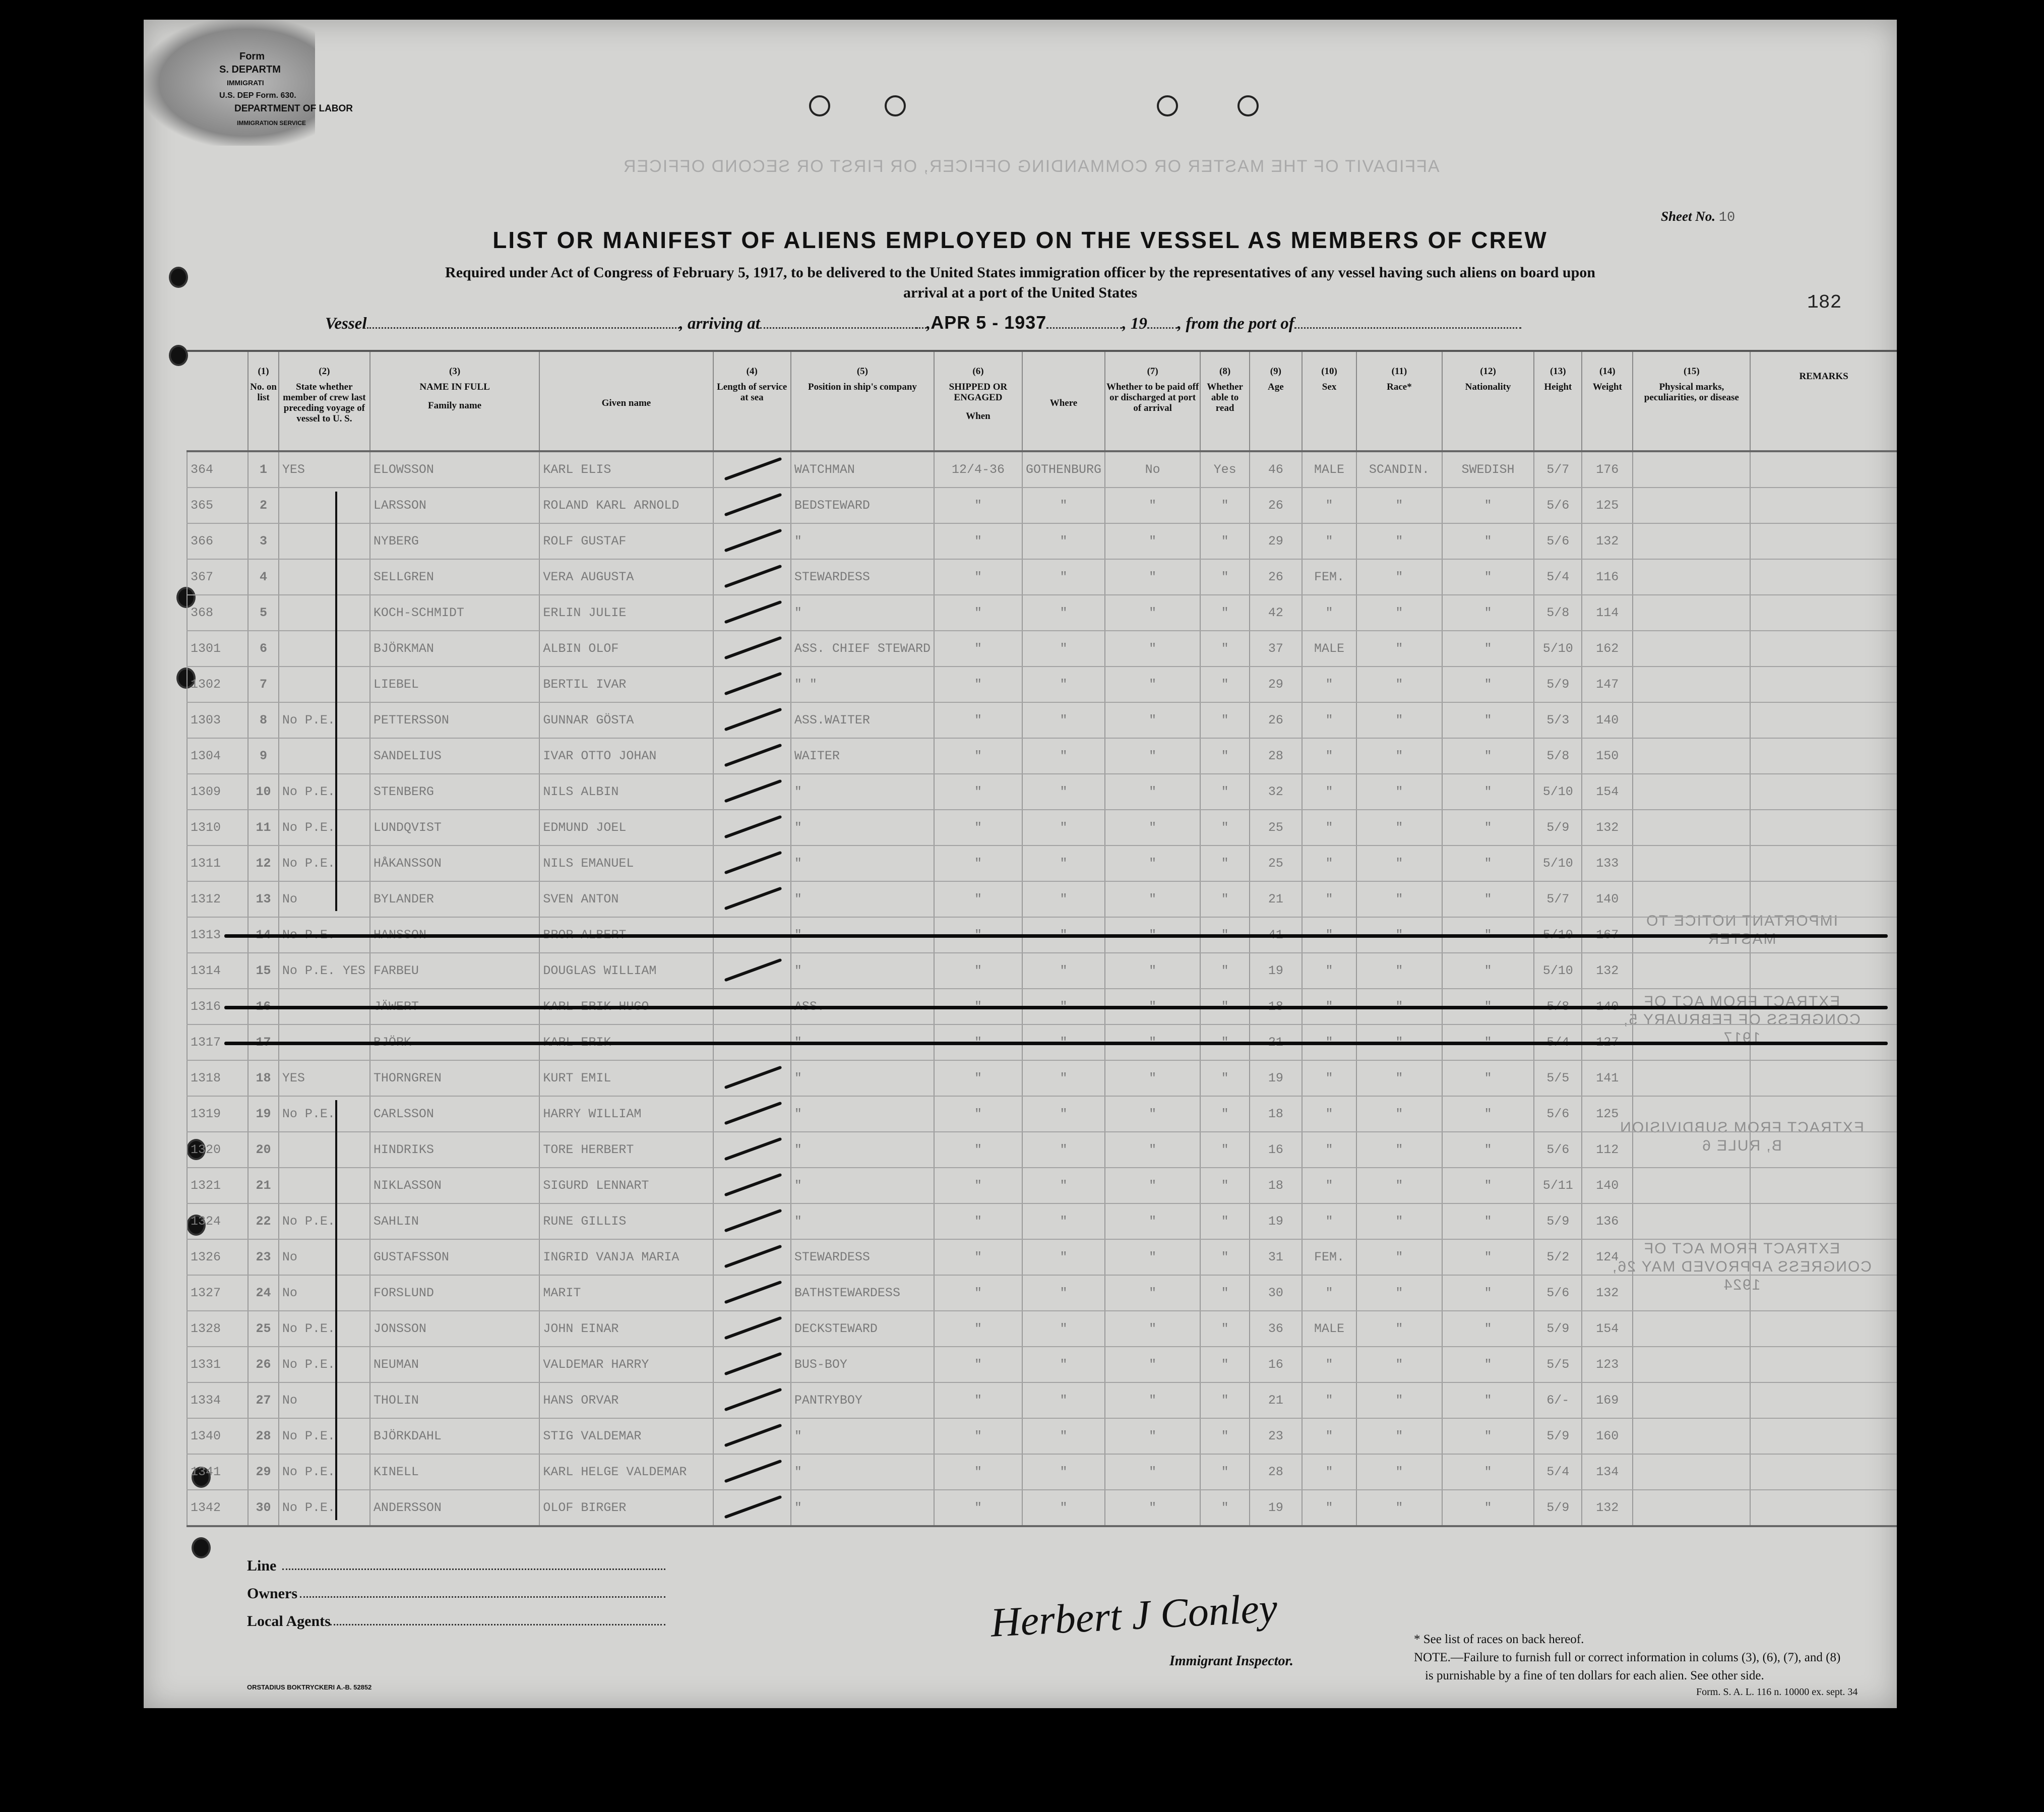 This screenshot has width=2044, height=1812. I want to click on cell: NIKLASSON, so click(454, 1186).